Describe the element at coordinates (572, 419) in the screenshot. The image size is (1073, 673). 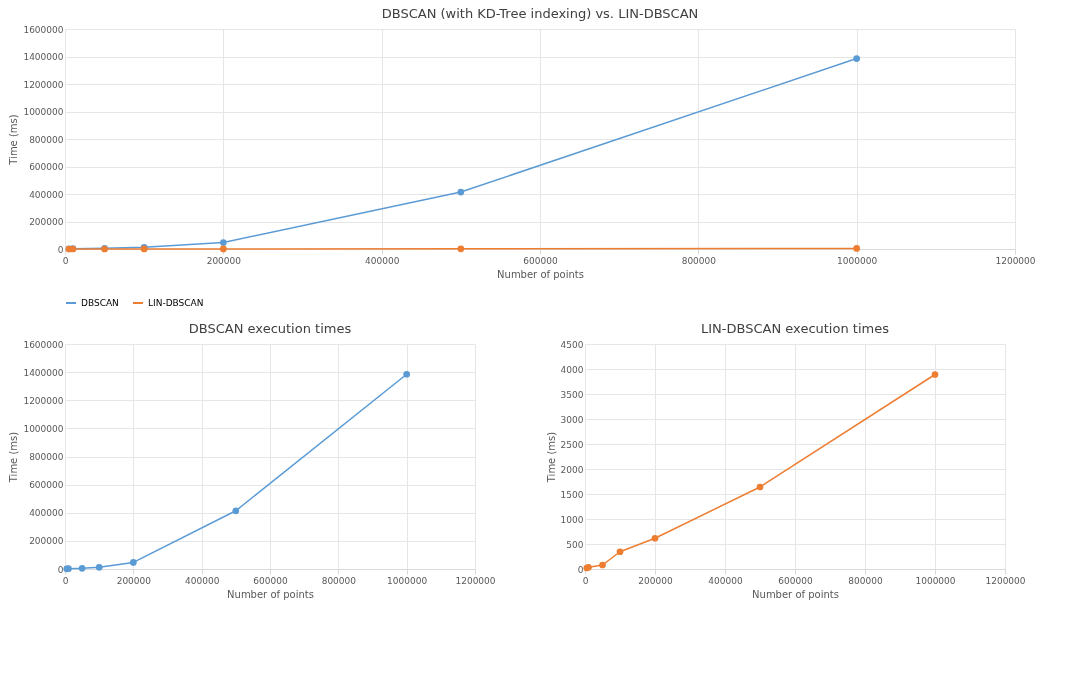
I see `y-tick-label: 3000` at that location.